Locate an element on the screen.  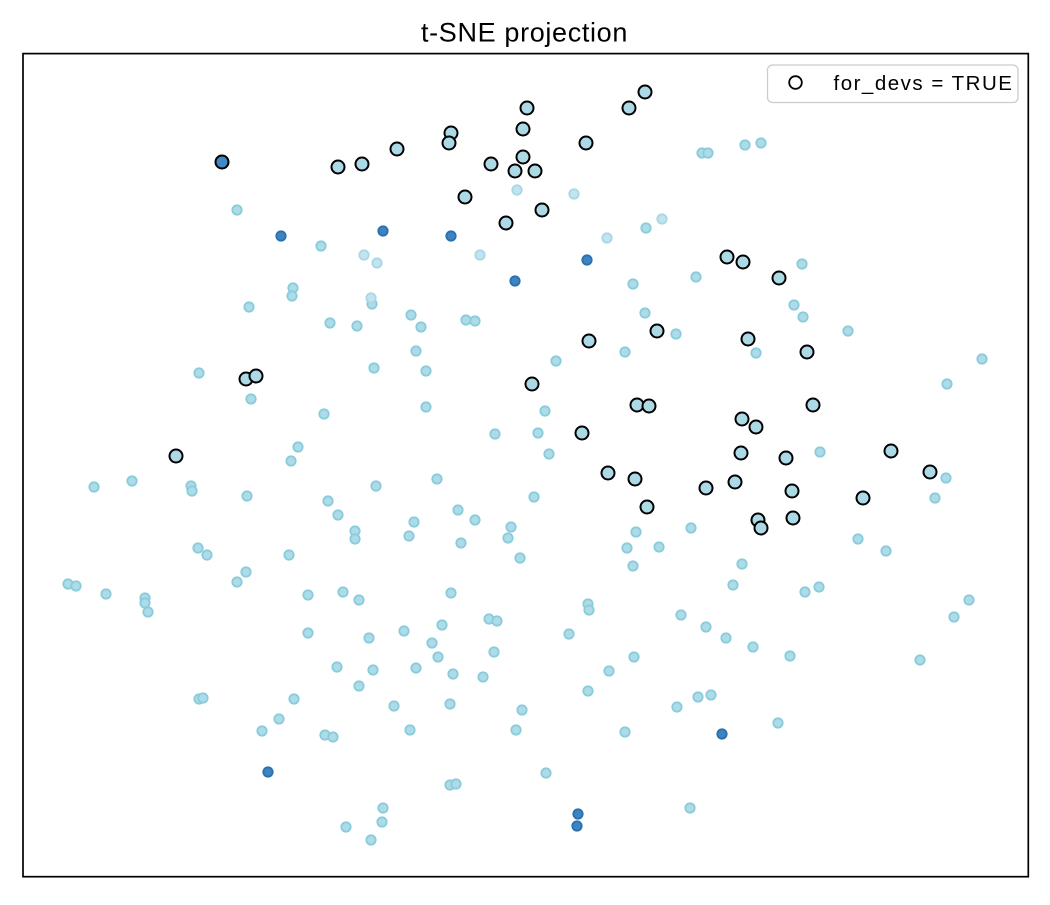
svg-text: for_devs = TRUE is located at coordinates (924, 83).